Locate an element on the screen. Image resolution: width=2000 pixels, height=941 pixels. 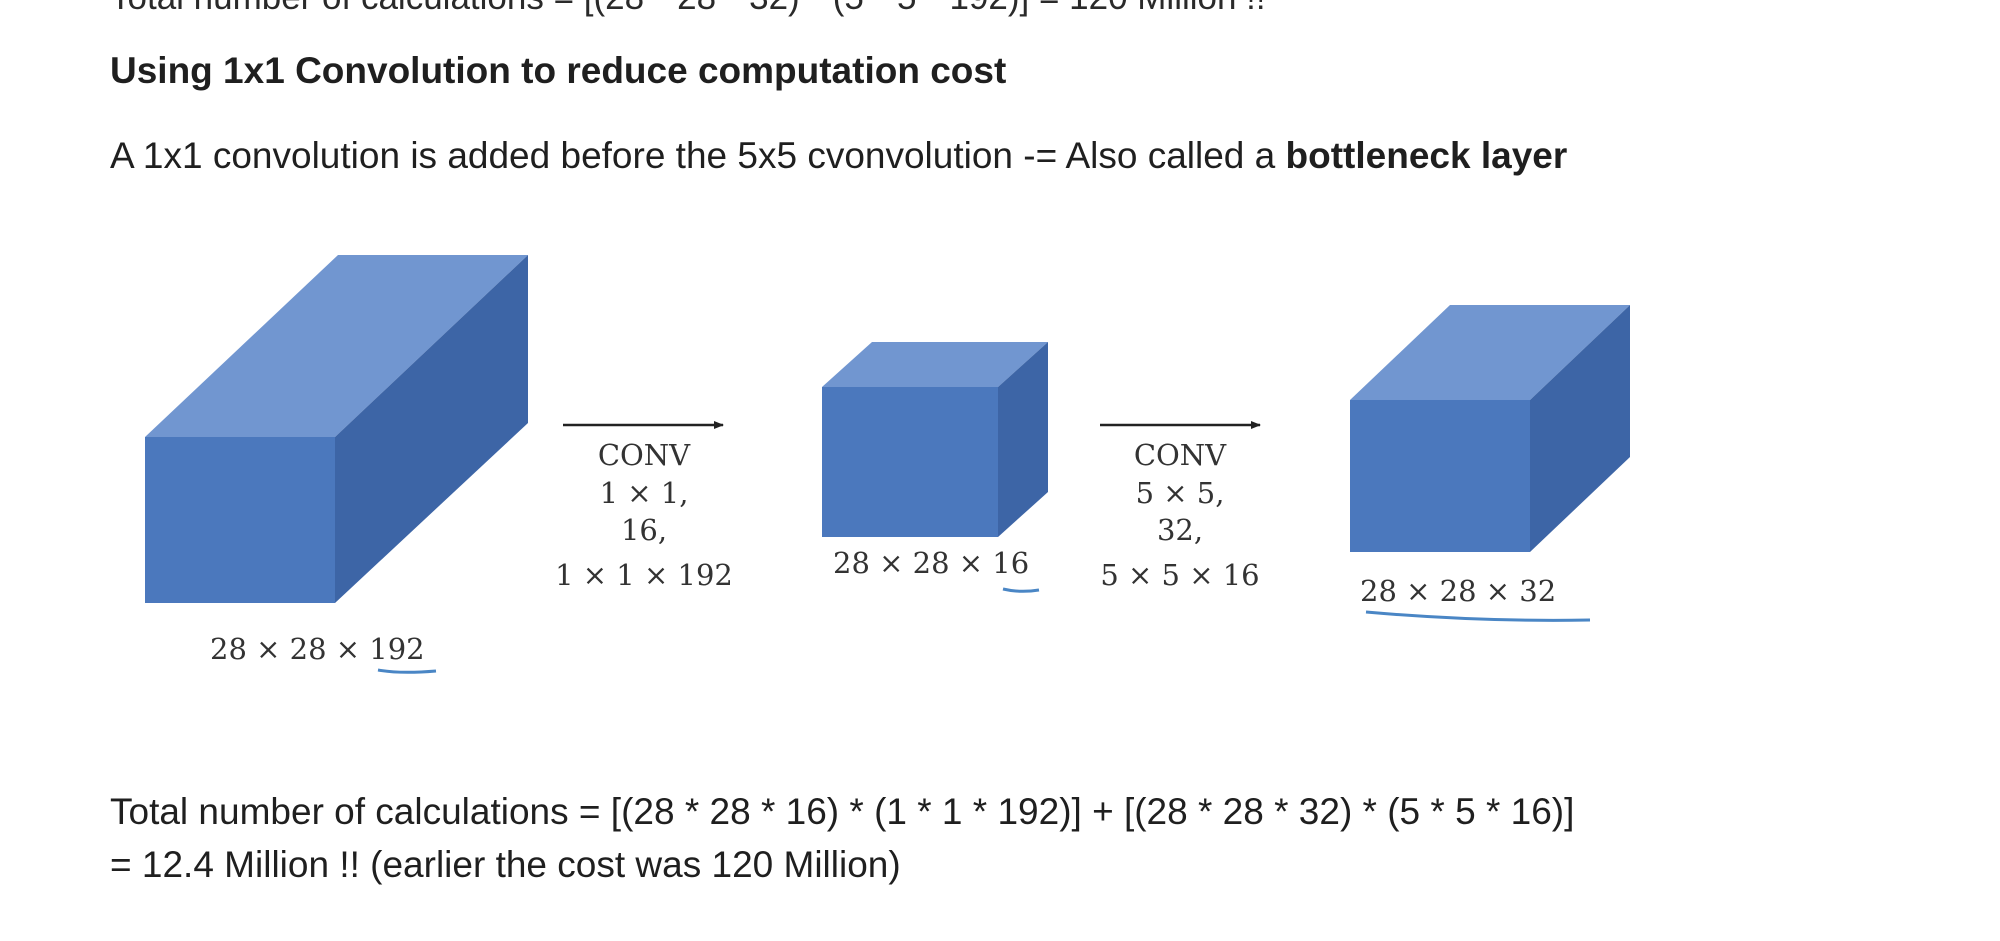
svg-text: 1 × 1 × 192 is located at coordinates (644, 575).